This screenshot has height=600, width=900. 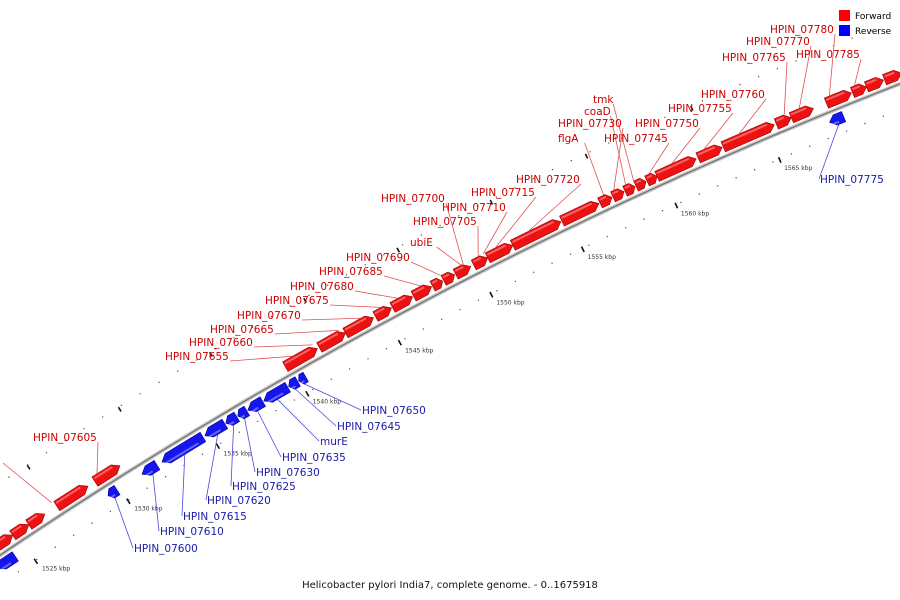 I want to click on gene-label-HPIN_07665: HPIN_07665, so click(x=242, y=330).